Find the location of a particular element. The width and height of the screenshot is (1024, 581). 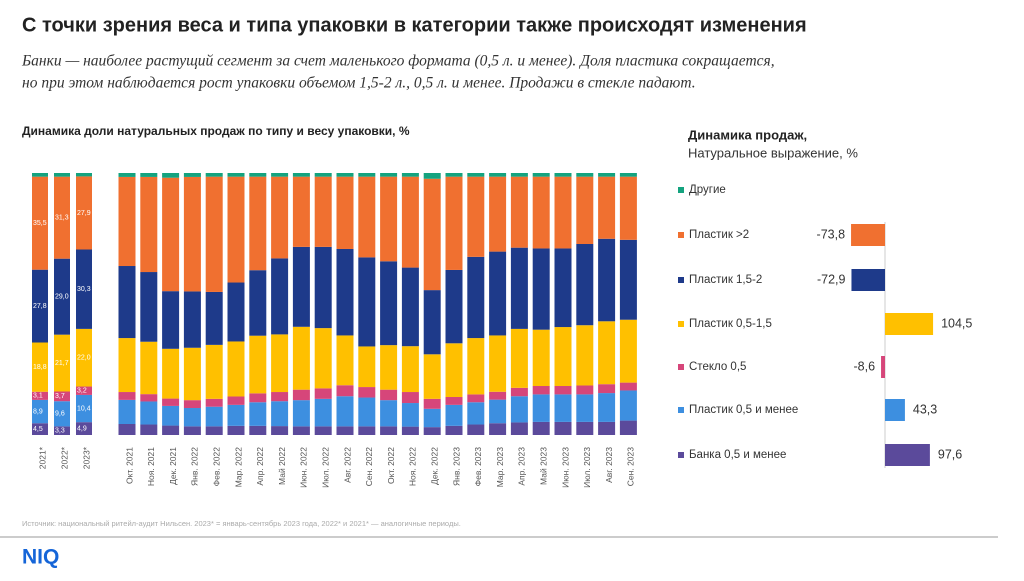

x-tick-label: Ноя. 2022 is located at coordinates (413, 466).